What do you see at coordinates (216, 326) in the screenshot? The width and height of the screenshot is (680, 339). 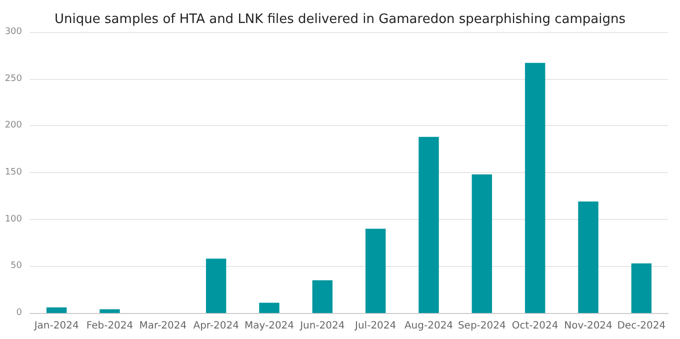 I see `x-tick-label: Apr-2024` at bounding box center [216, 326].